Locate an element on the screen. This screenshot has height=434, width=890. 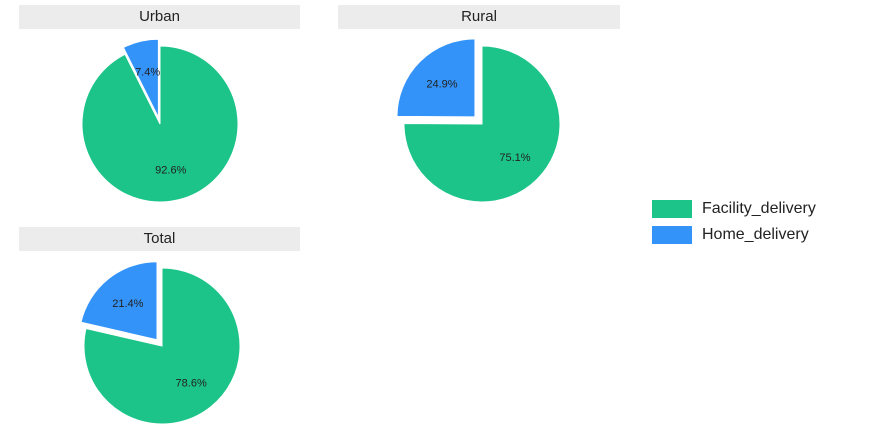
pct-label-facility-urban: 92.6% is located at coordinates (170, 171).